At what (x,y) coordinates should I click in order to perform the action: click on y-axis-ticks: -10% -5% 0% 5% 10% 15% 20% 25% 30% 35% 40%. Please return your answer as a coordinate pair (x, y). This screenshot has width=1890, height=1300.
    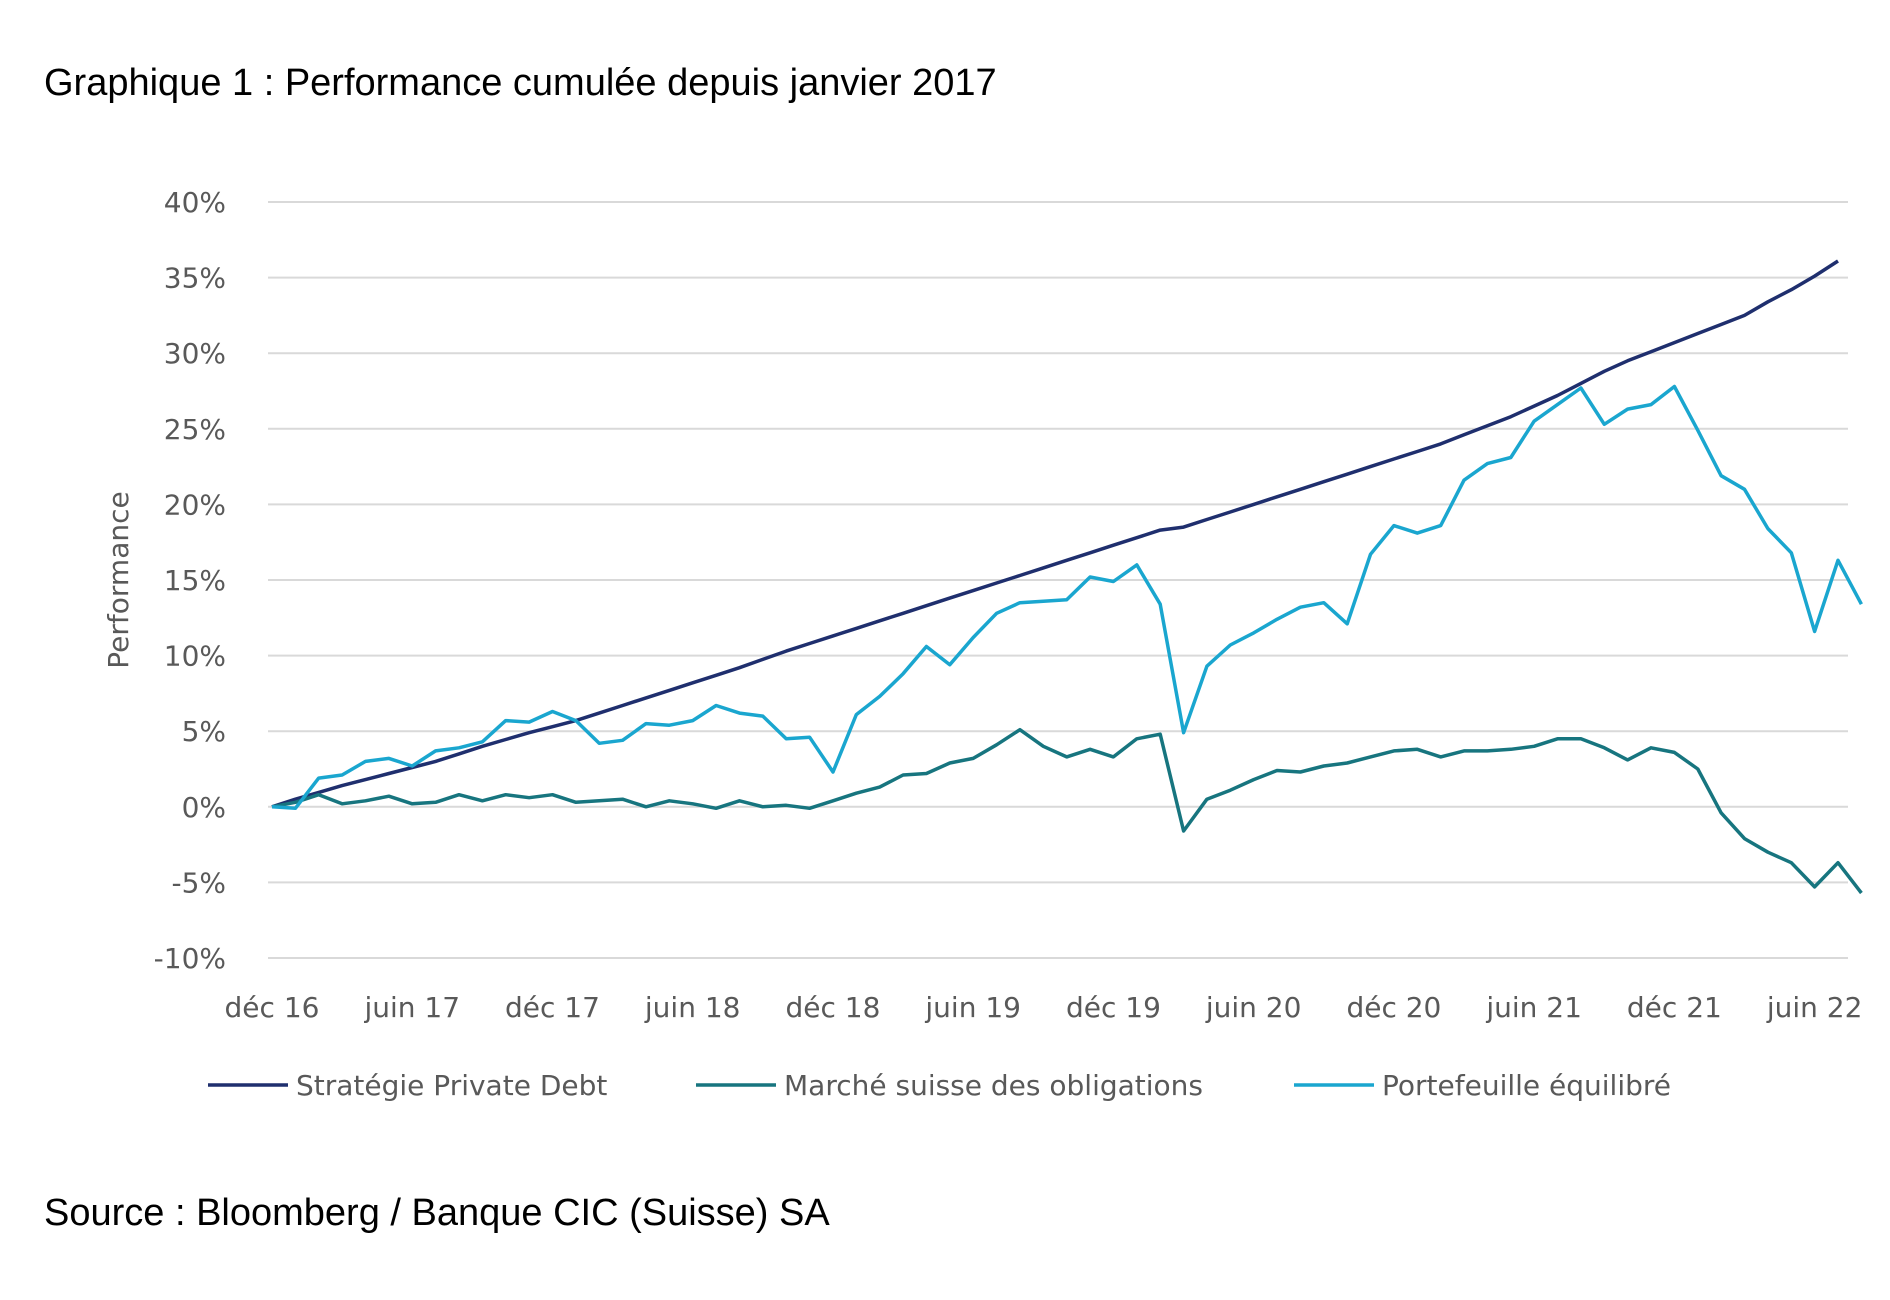
    Looking at the image, I should click on (190, 580).